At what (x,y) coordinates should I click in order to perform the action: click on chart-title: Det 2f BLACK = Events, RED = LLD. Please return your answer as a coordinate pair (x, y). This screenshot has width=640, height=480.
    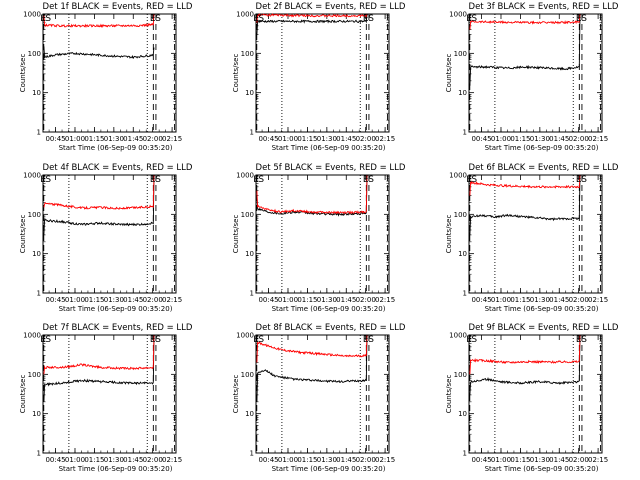
    Looking at the image, I should click on (331, 7).